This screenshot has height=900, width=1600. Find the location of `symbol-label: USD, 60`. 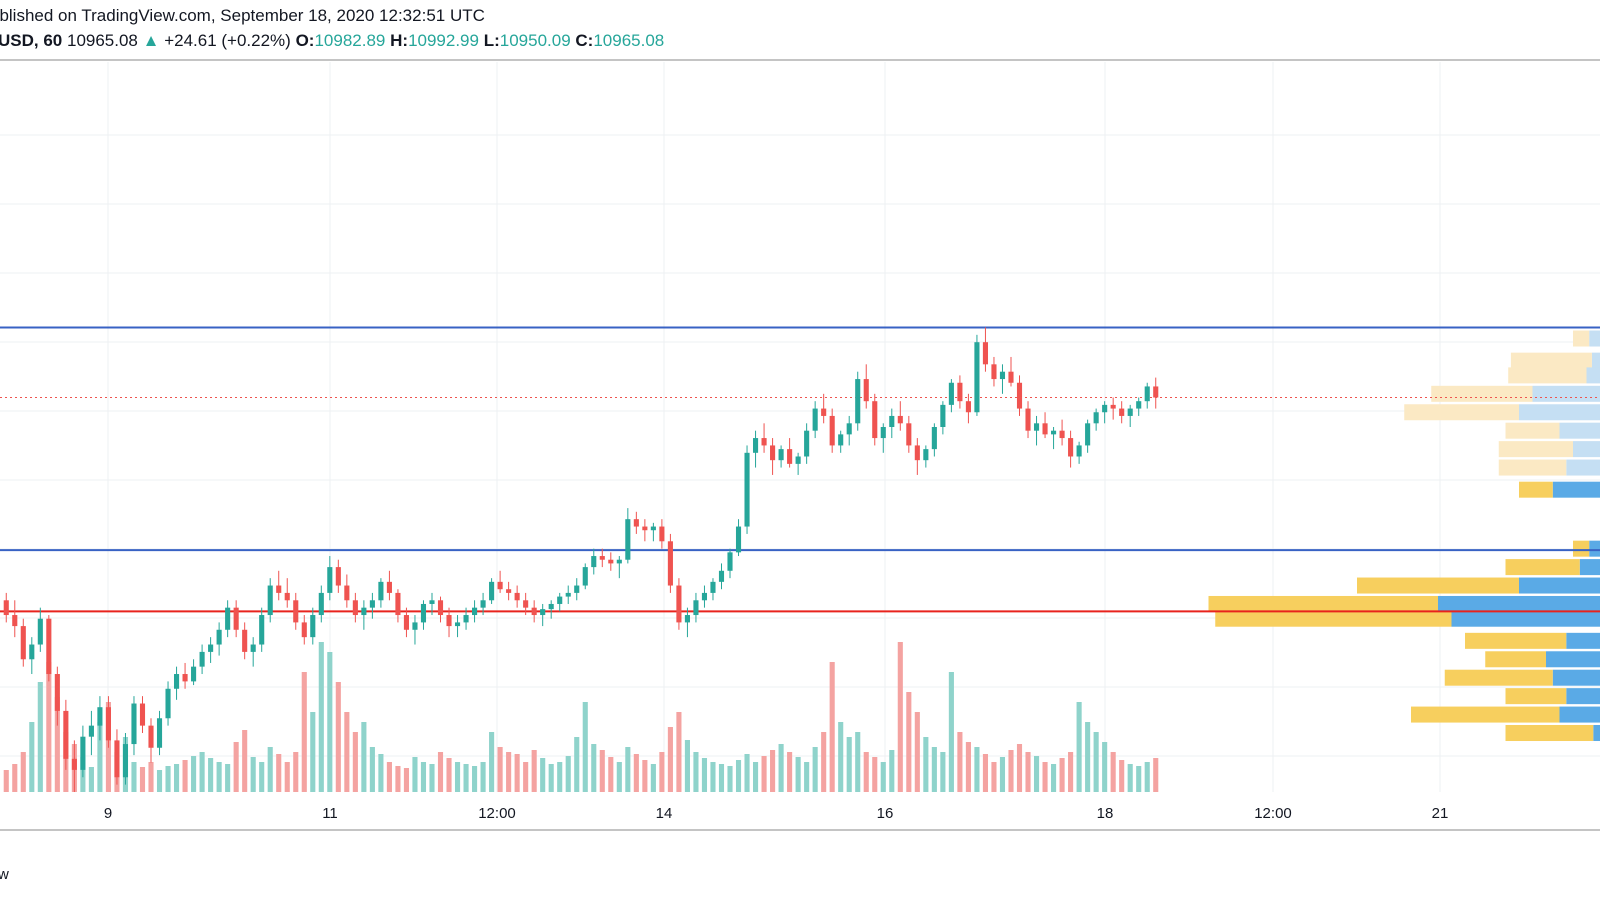

symbol-label: USD, 60 is located at coordinates (31, 40).